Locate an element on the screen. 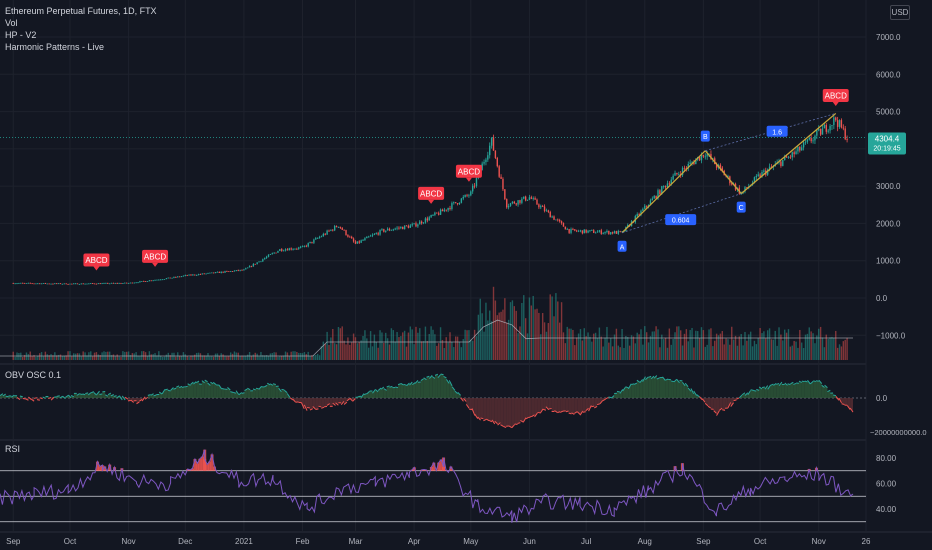  time-tick-label: Jun is located at coordinates (529, 541).